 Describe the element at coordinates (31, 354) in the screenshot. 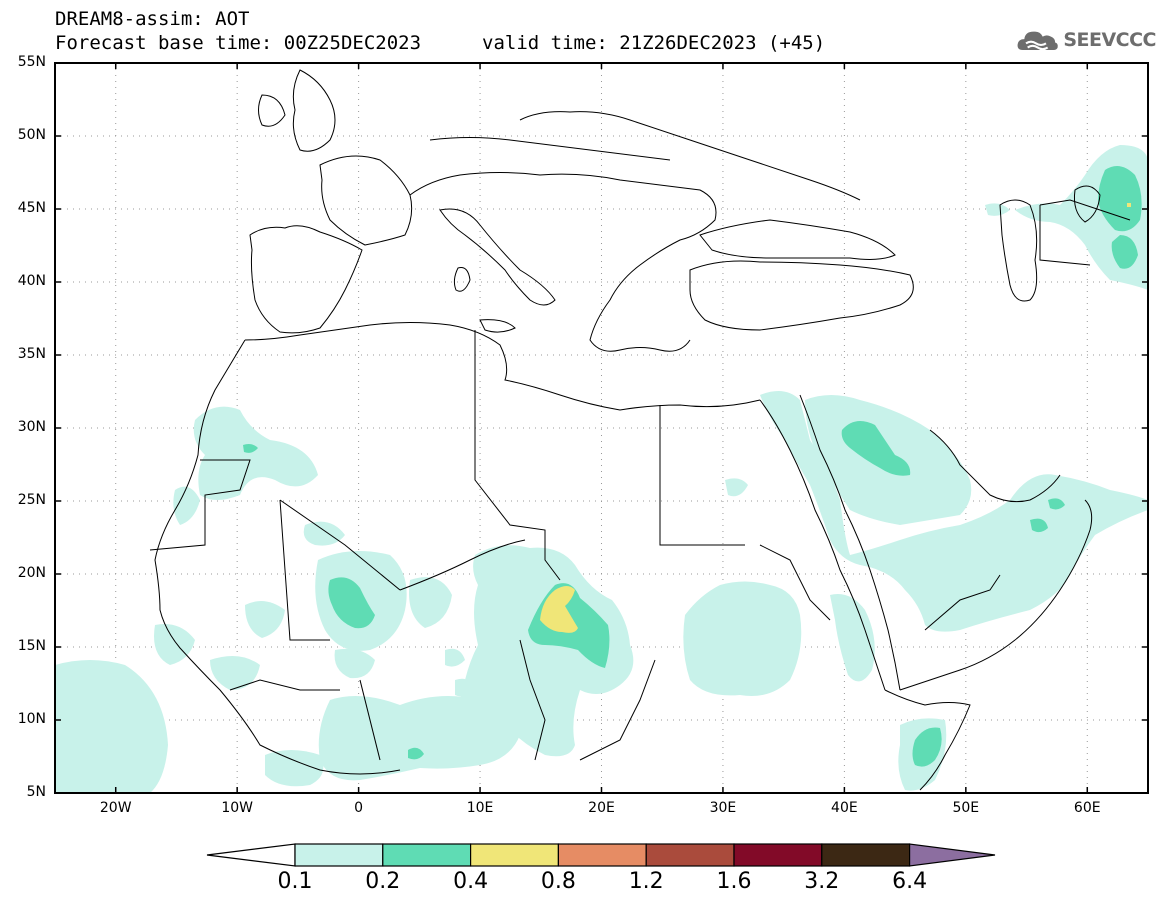

I see `lat-label: 35N` at that location.